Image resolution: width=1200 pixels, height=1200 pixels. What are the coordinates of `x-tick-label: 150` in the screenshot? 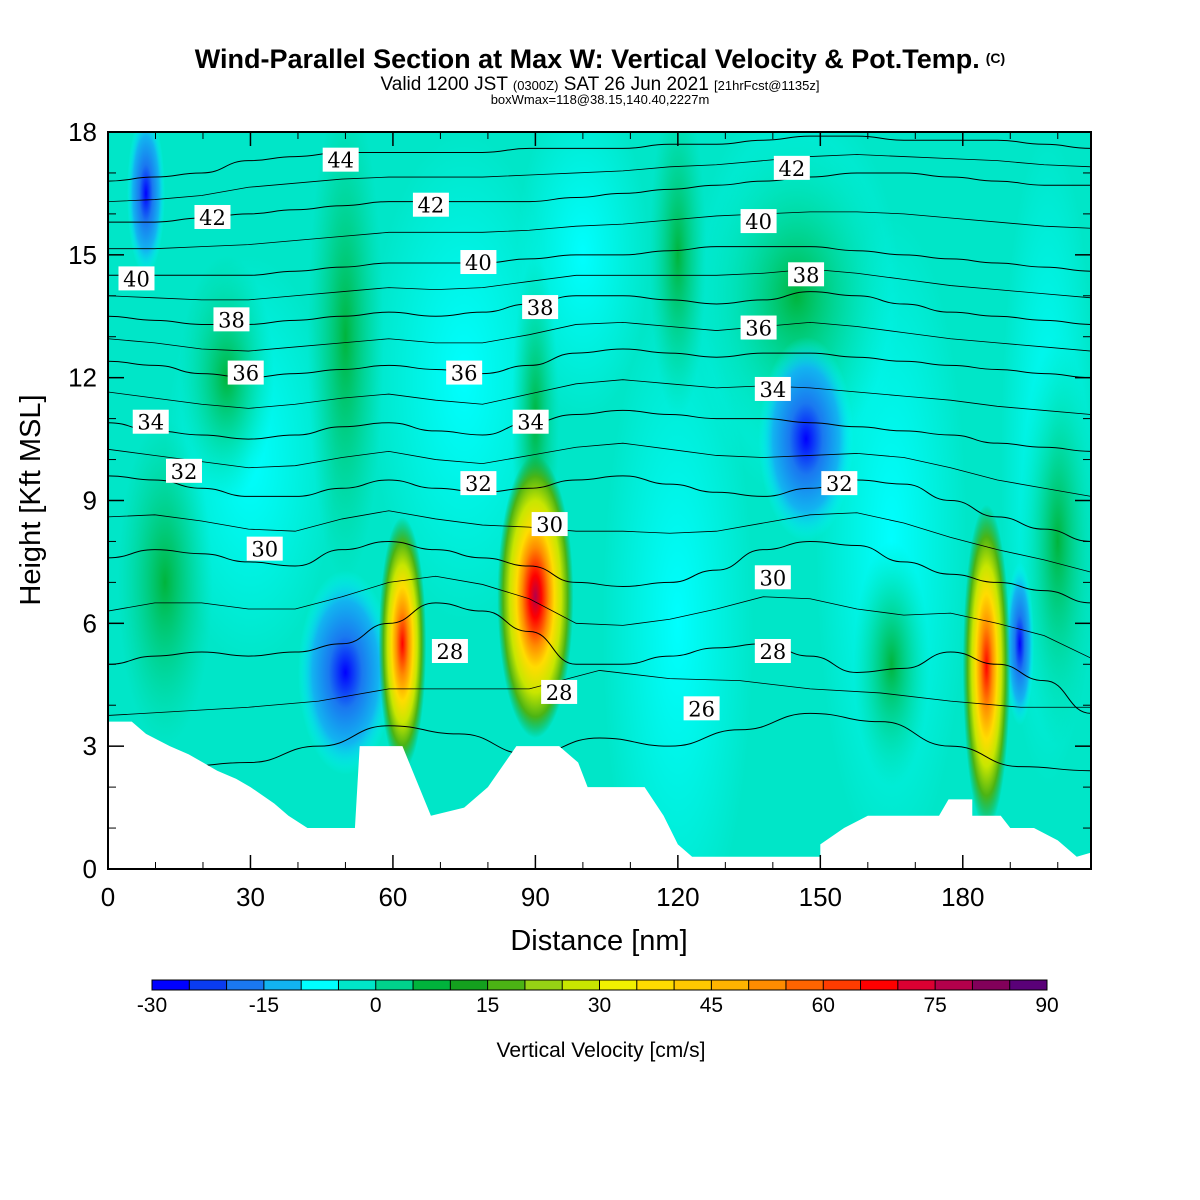 It's located at (820, 897).